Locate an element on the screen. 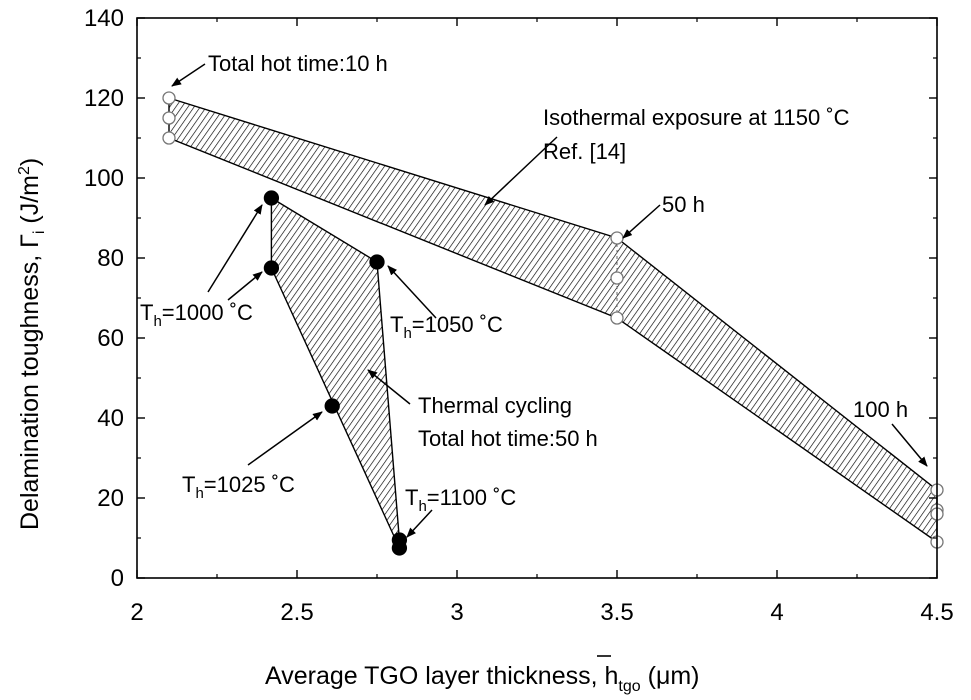 Image resolution: width=971 pixels, height=700 pixels. arrow-th1025 is located at coordinates (285, 438).